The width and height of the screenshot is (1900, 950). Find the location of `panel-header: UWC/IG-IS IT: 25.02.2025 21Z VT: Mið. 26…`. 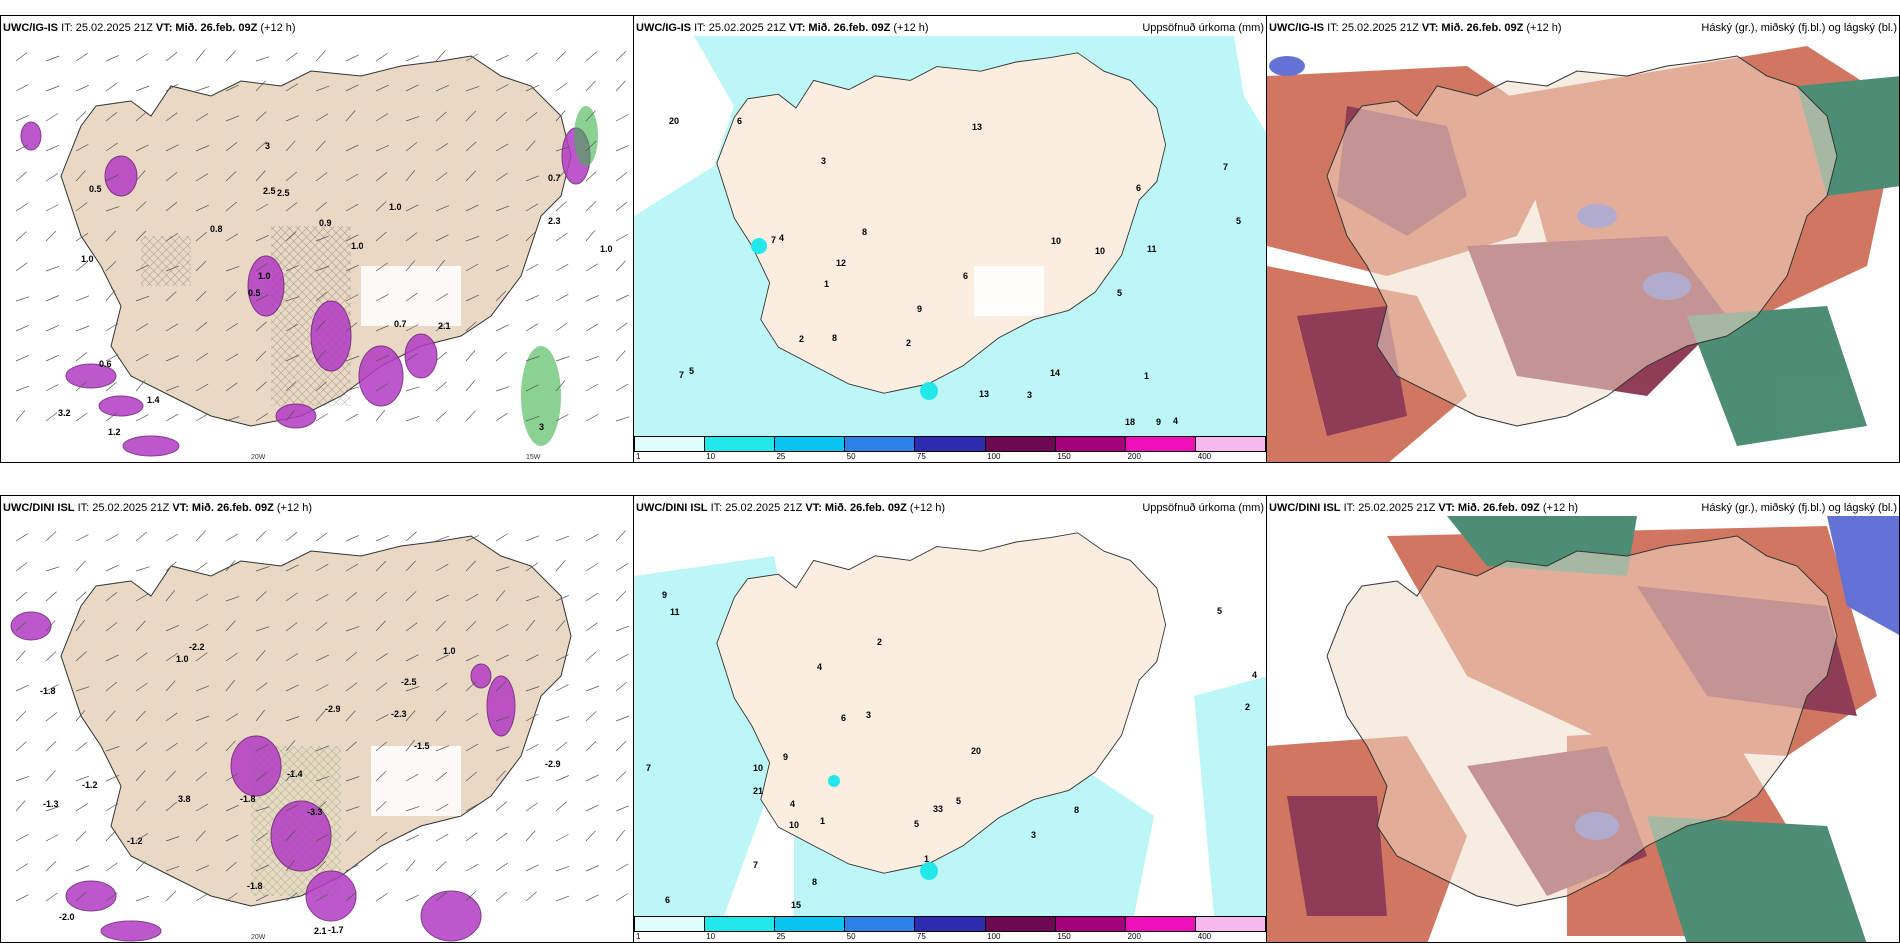

panel-header: UWC/IG-IS IT: 25.02.2025 21Z VT: Mið. 26… is located at coordinates (782, 28).